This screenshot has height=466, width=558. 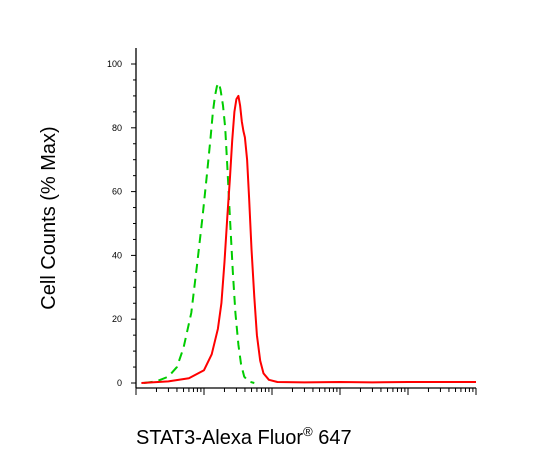 What do you see at coordinates (121, 223) in the screenshot?
I see `y-axis-ticks: 0 20 40 60 80 100` at bounding box center [121, 223].